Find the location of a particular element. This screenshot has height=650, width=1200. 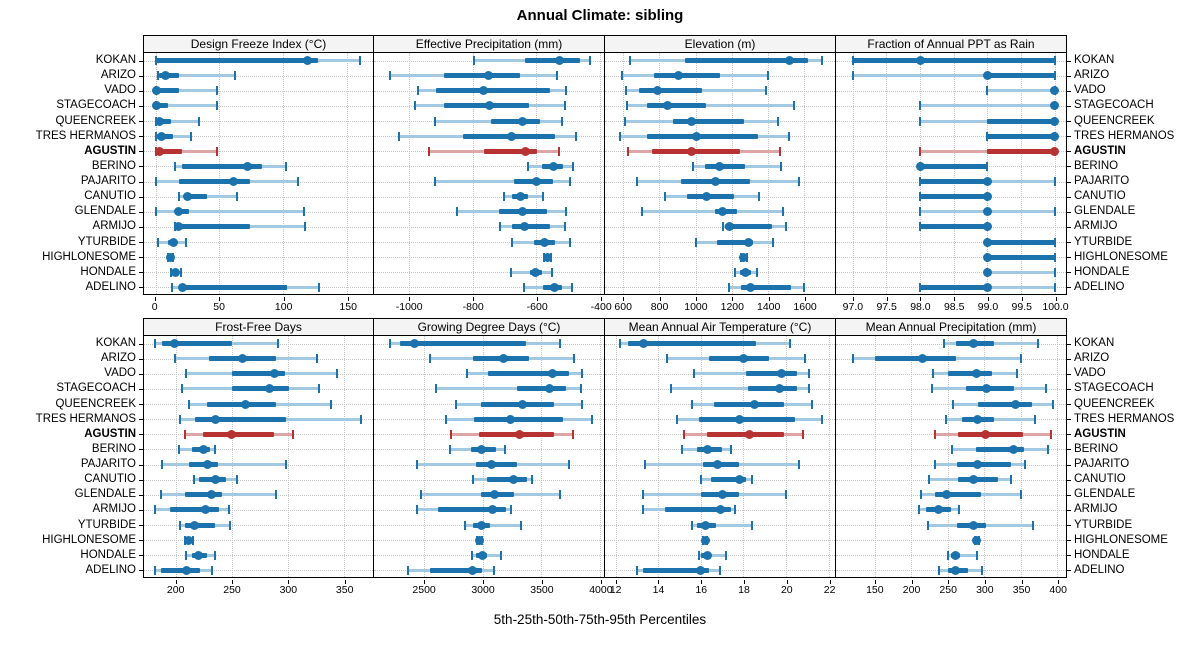

panel-strip-title: Mean Annual Air Temperature (°C) is located at coordinates (720, 327).